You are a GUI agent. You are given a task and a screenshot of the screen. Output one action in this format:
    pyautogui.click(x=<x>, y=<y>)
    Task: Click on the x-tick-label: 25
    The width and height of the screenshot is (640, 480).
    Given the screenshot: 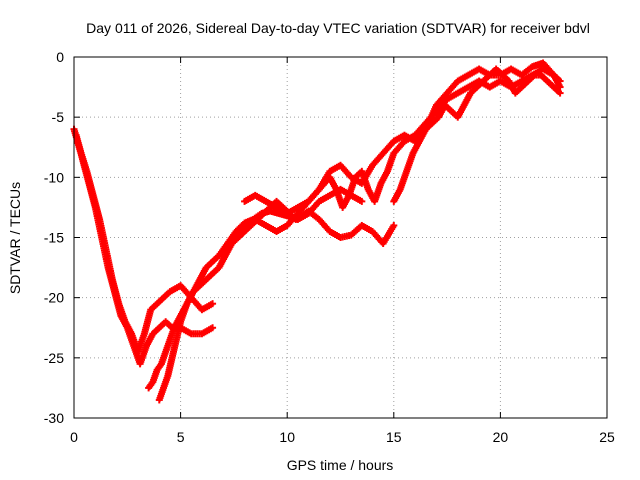 What is the action you would take?
    pyautogui.click(x=607, y=437)
    